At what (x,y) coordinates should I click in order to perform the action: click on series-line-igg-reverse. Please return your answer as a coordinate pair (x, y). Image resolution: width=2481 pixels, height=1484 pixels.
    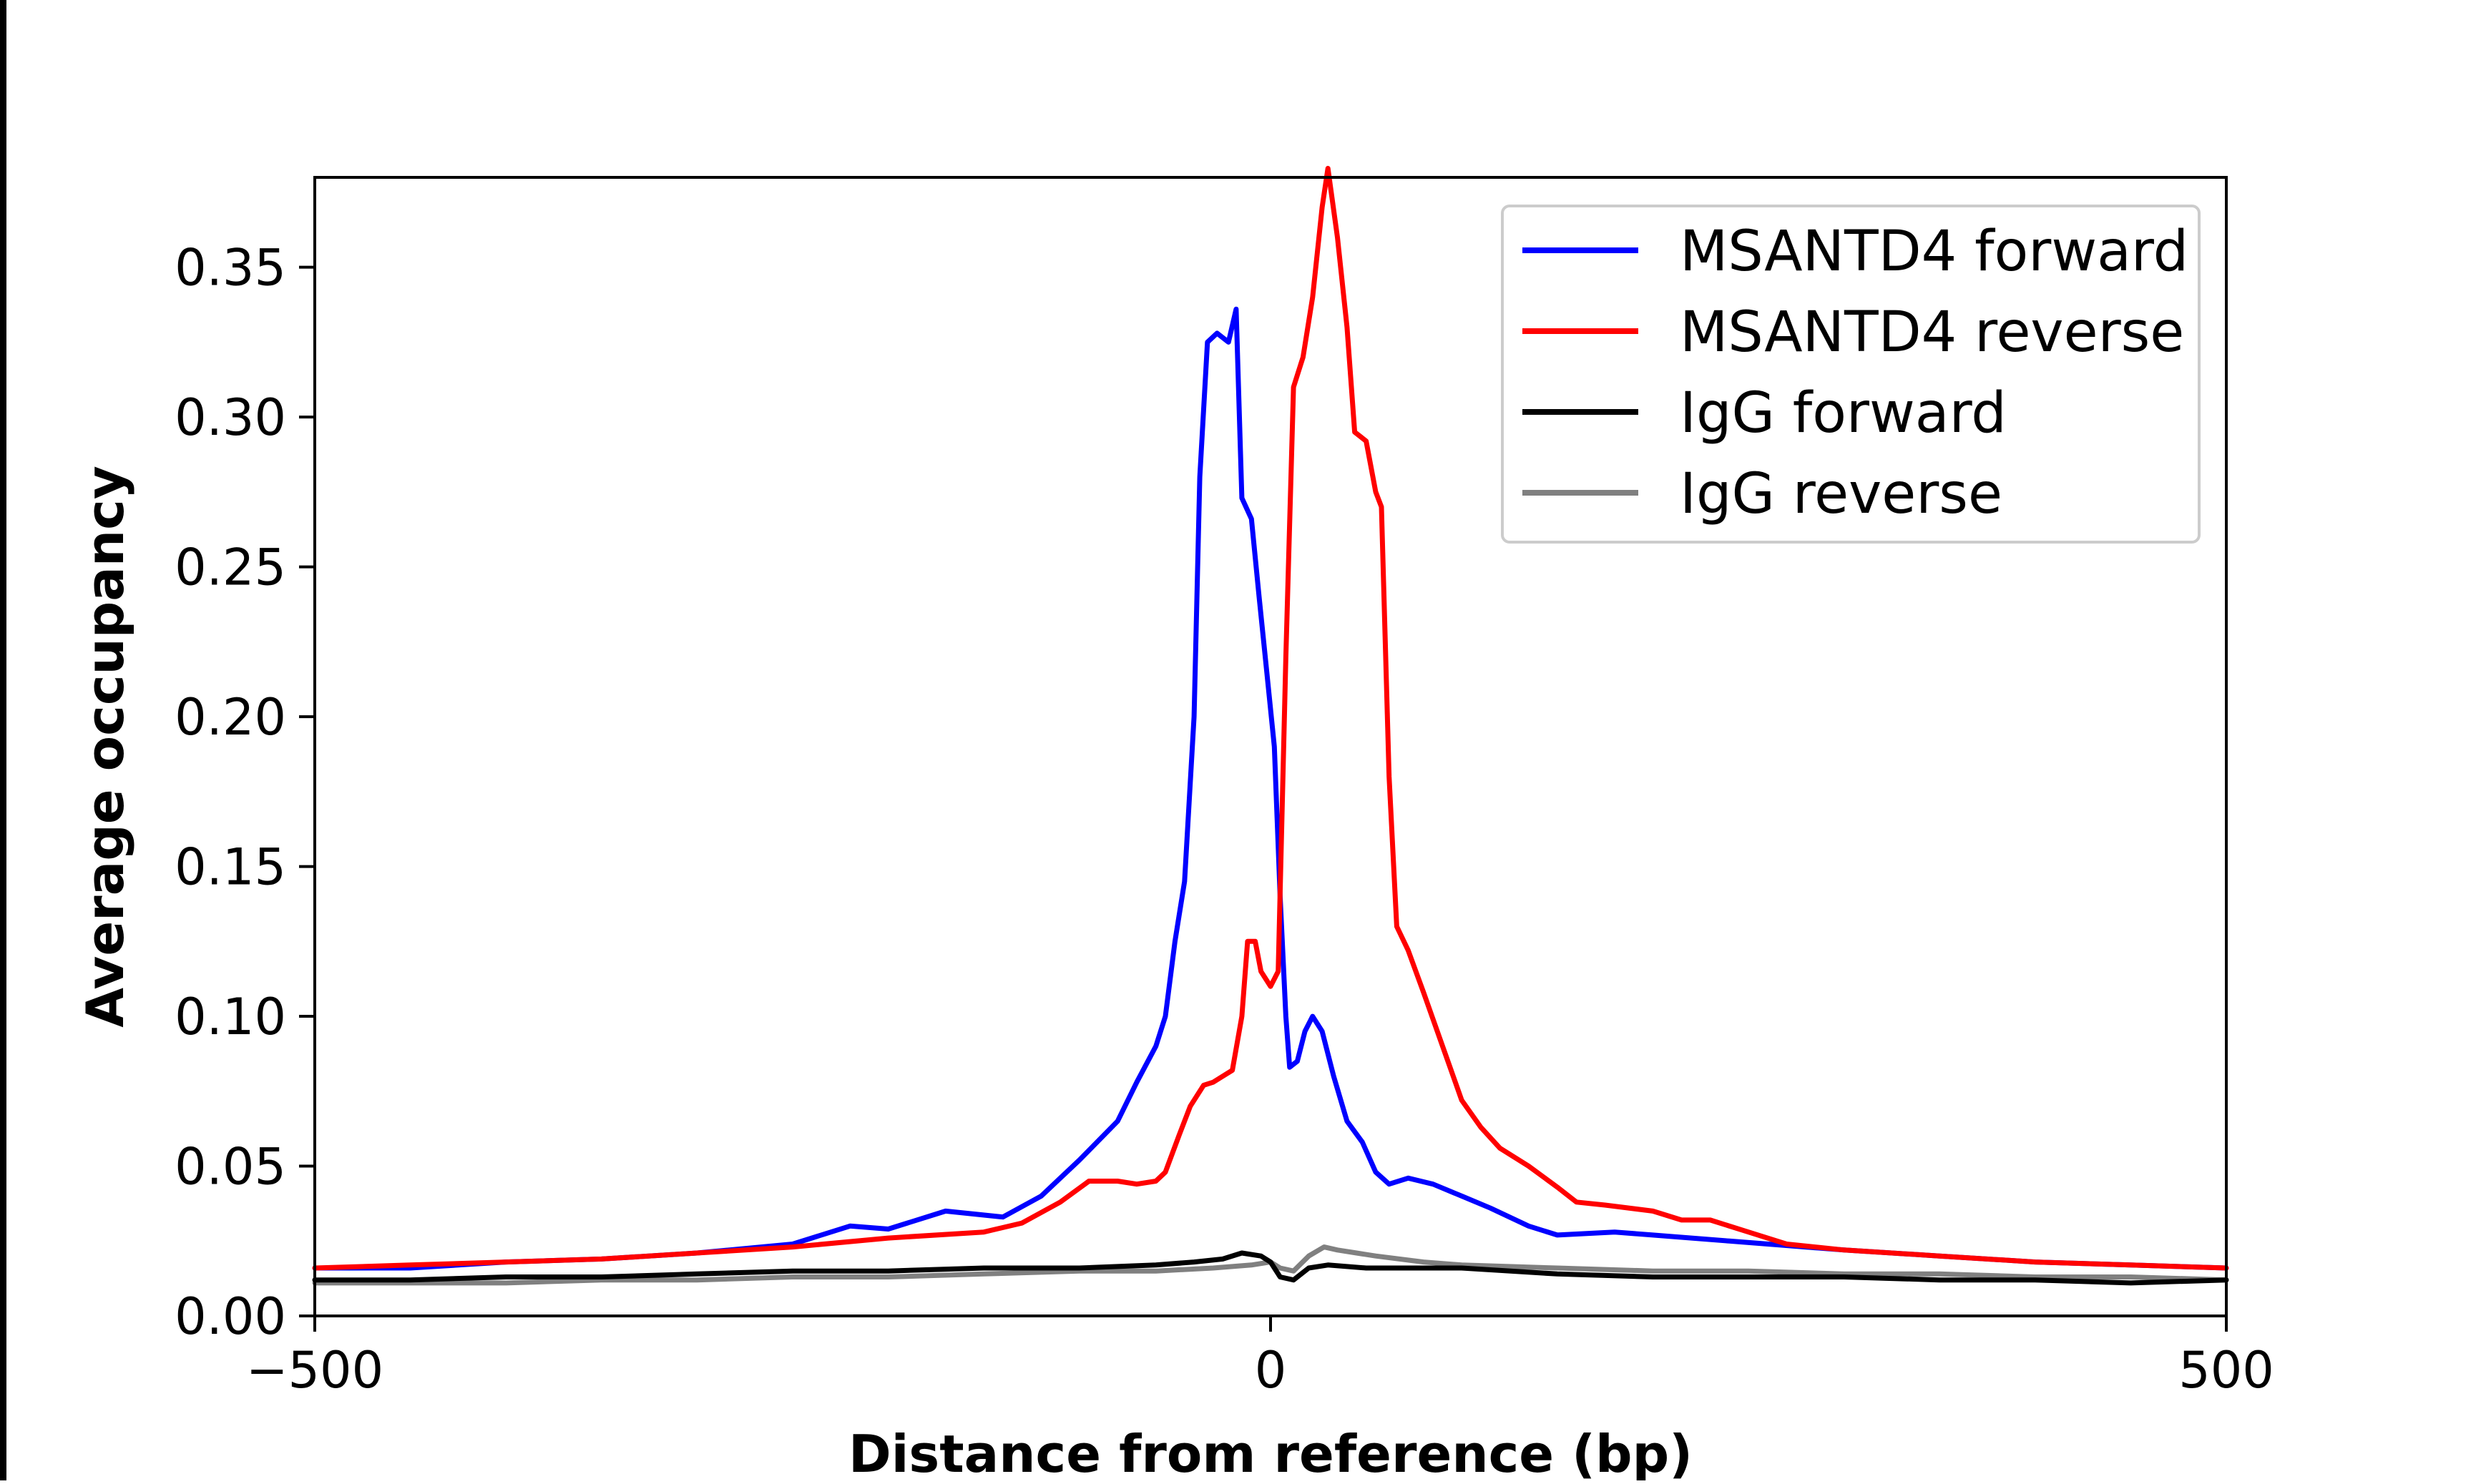
    Looking at the image, I should click on (1270, 1265).